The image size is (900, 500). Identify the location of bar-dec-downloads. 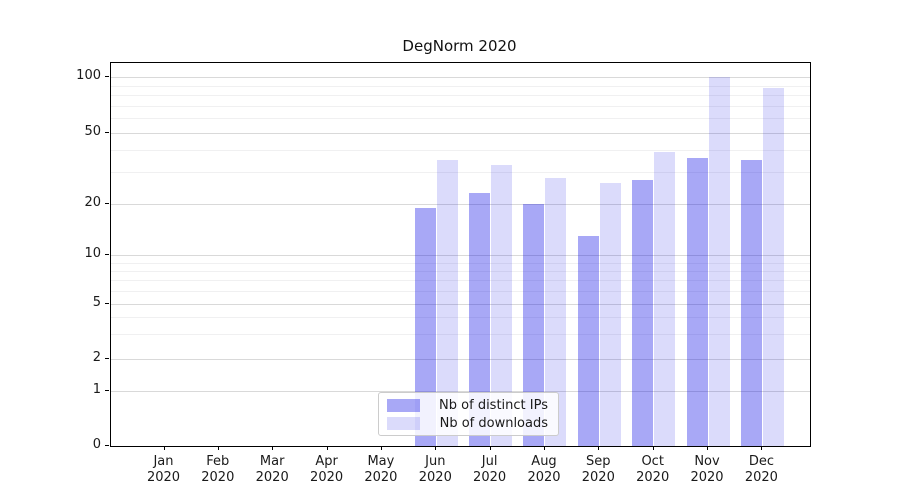
(773, 267).